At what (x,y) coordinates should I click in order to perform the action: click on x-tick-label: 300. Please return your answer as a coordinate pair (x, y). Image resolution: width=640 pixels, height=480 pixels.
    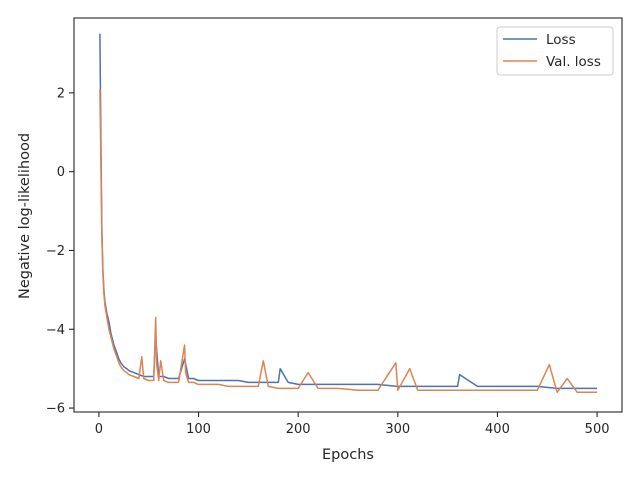
    Looking at the image, I should click on (397, 429).